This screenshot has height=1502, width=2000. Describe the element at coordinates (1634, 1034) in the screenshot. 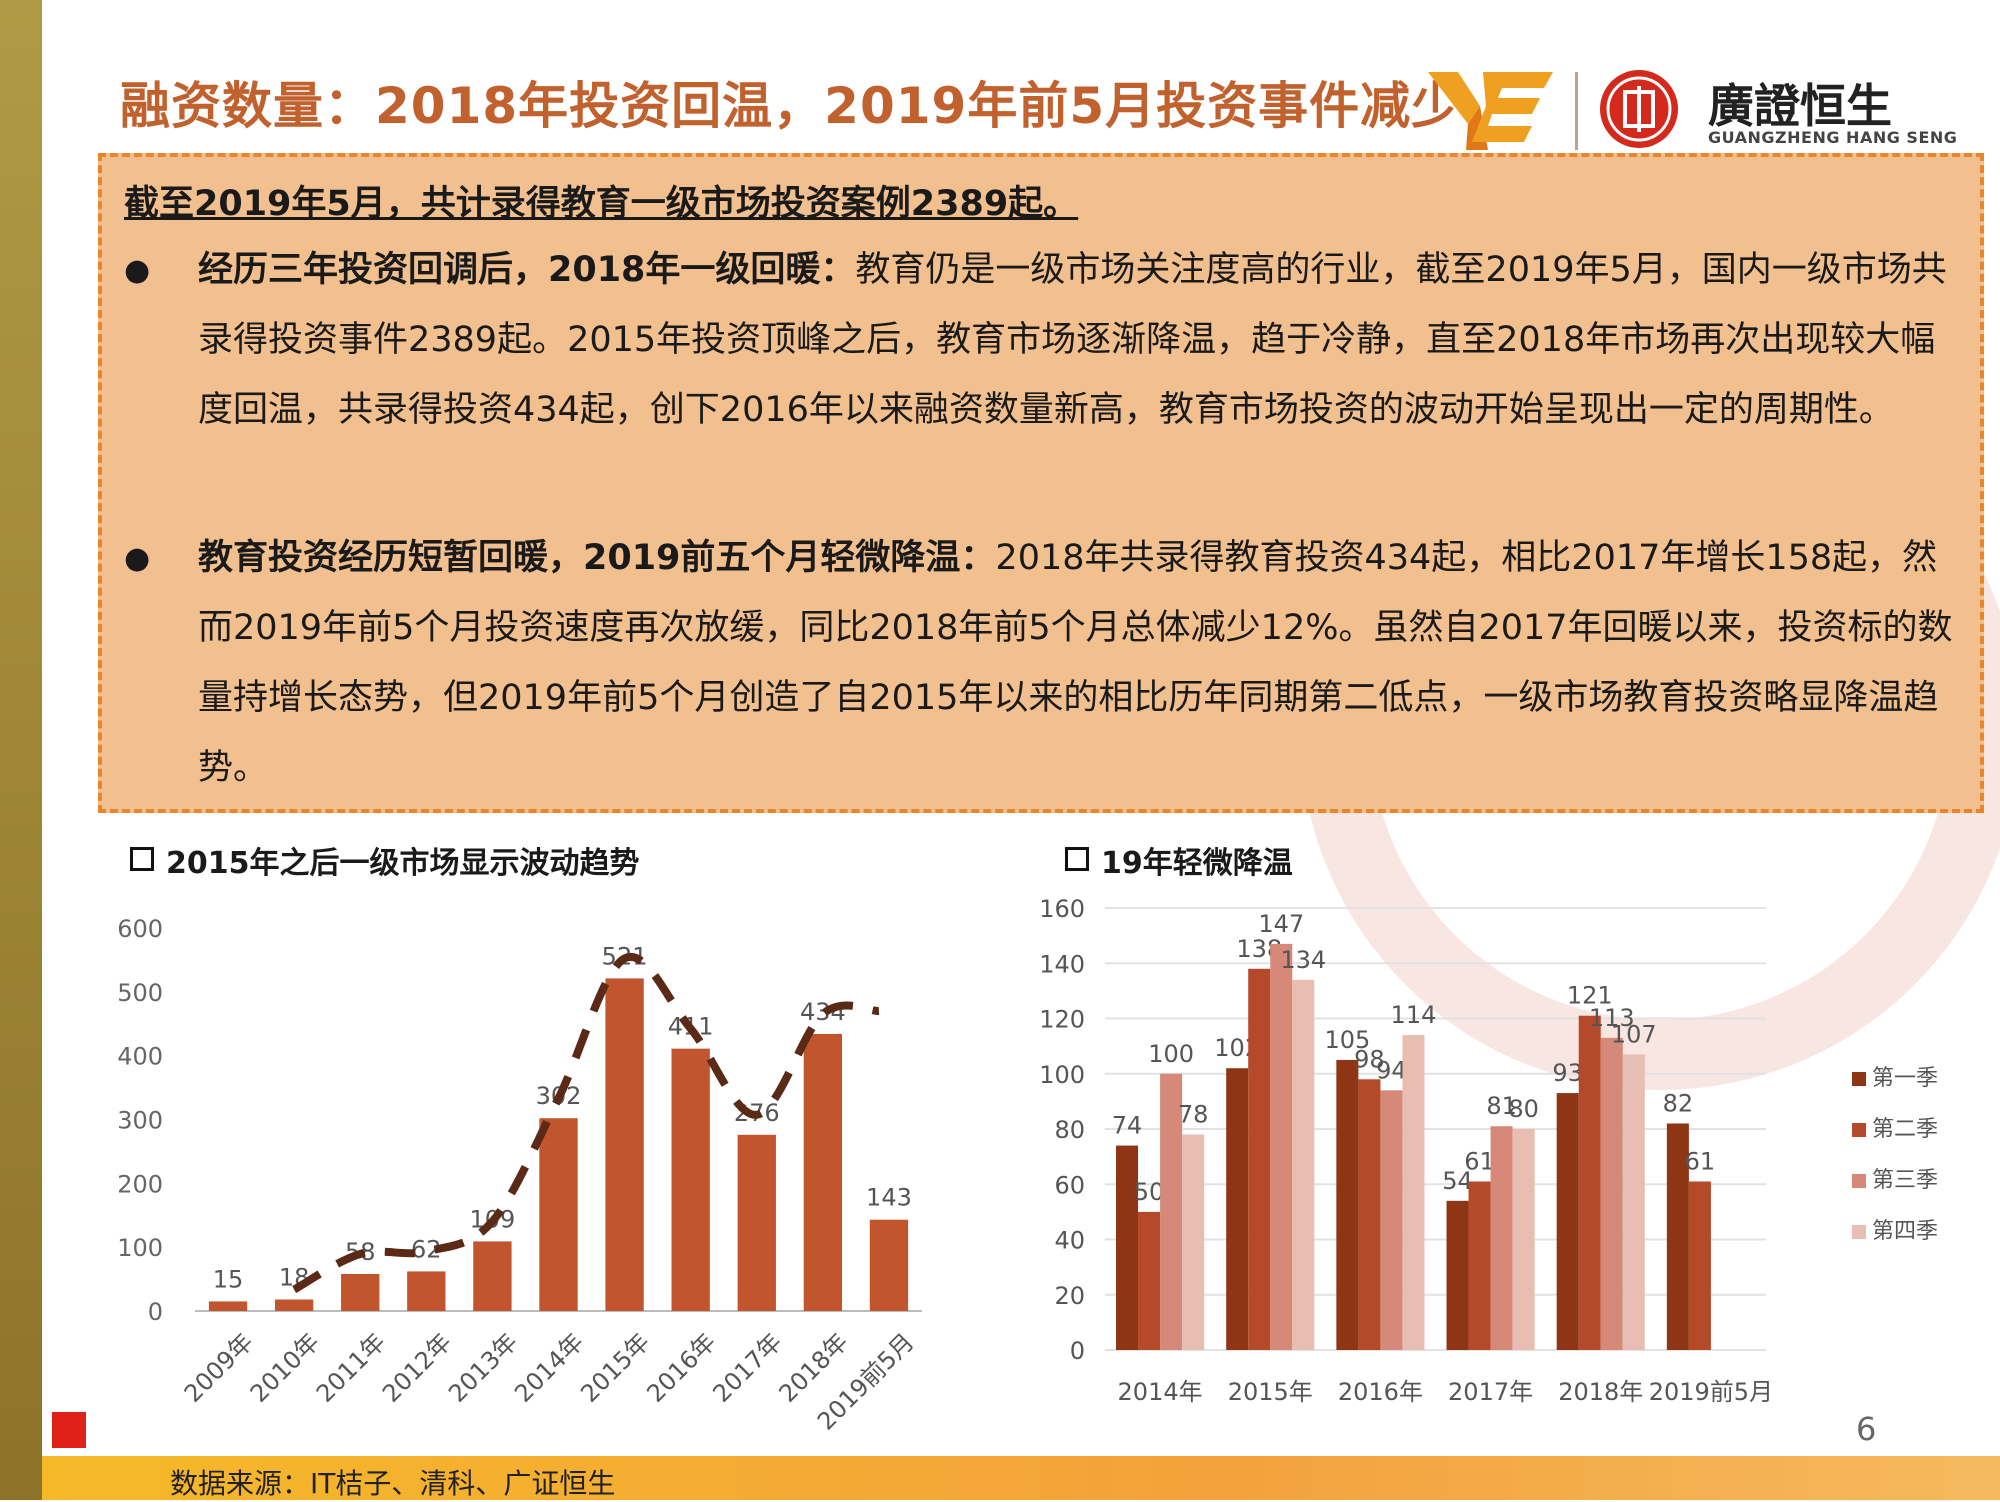

I see `data-label: 107` at that location.